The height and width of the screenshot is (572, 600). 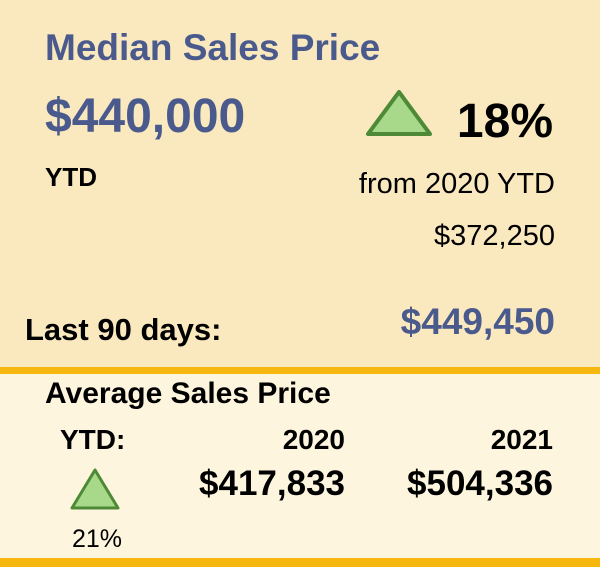 I want to click on prior-value: $372,250, so click(x=494, y=236).